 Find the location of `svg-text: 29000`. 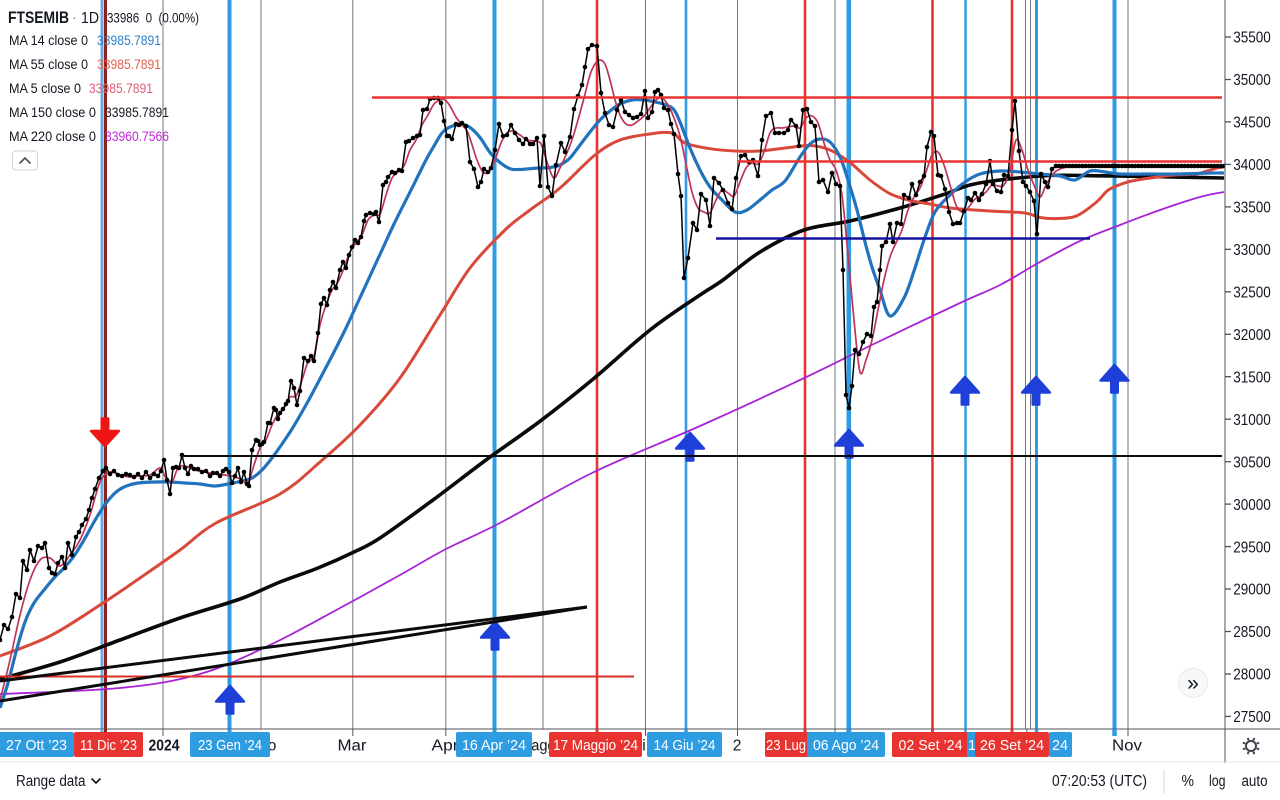

svg-text: 29000 is located at coordinates (1252, 590).